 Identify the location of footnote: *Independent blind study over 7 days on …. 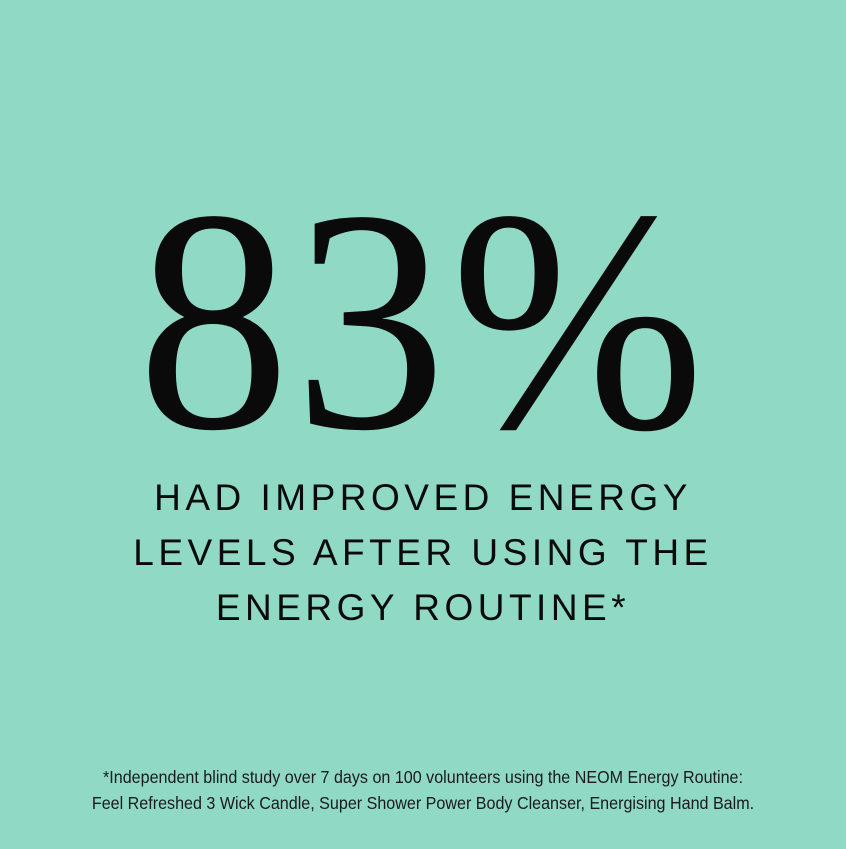
(423, 790).